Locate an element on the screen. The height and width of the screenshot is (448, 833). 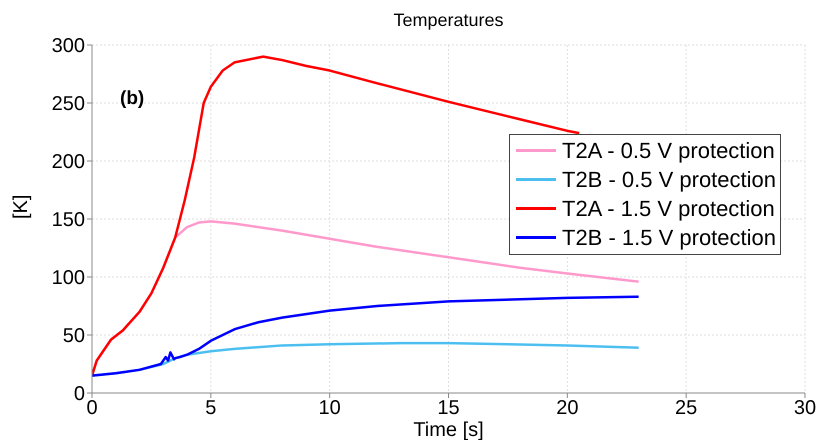
line-series is located at coordinates (366, 336).